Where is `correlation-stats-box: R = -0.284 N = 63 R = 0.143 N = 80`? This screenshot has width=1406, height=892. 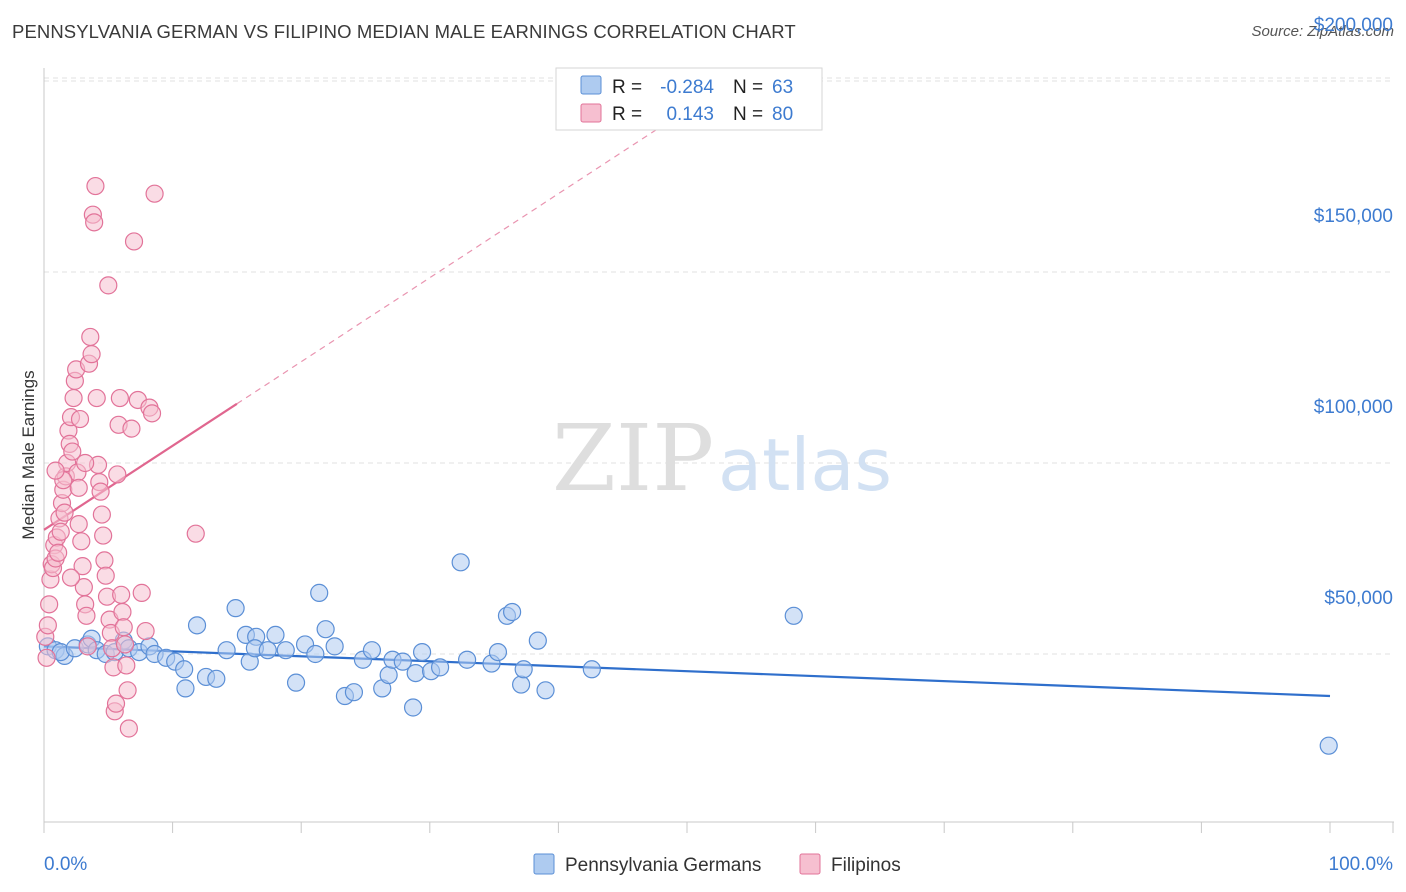 correlation-stats-box: R = -0.284 N = 63 R = 0.143 N = 80 is located at coordinates (689, 99).